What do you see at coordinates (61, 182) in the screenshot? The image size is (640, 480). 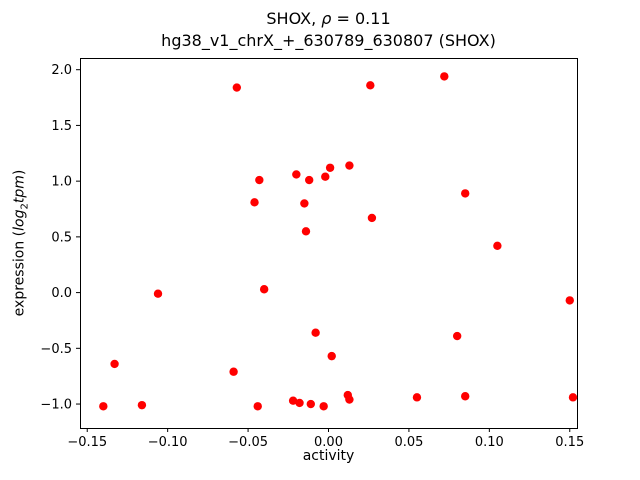 I see `y-tick-label: 1.0` at bounding box center [61, 182].